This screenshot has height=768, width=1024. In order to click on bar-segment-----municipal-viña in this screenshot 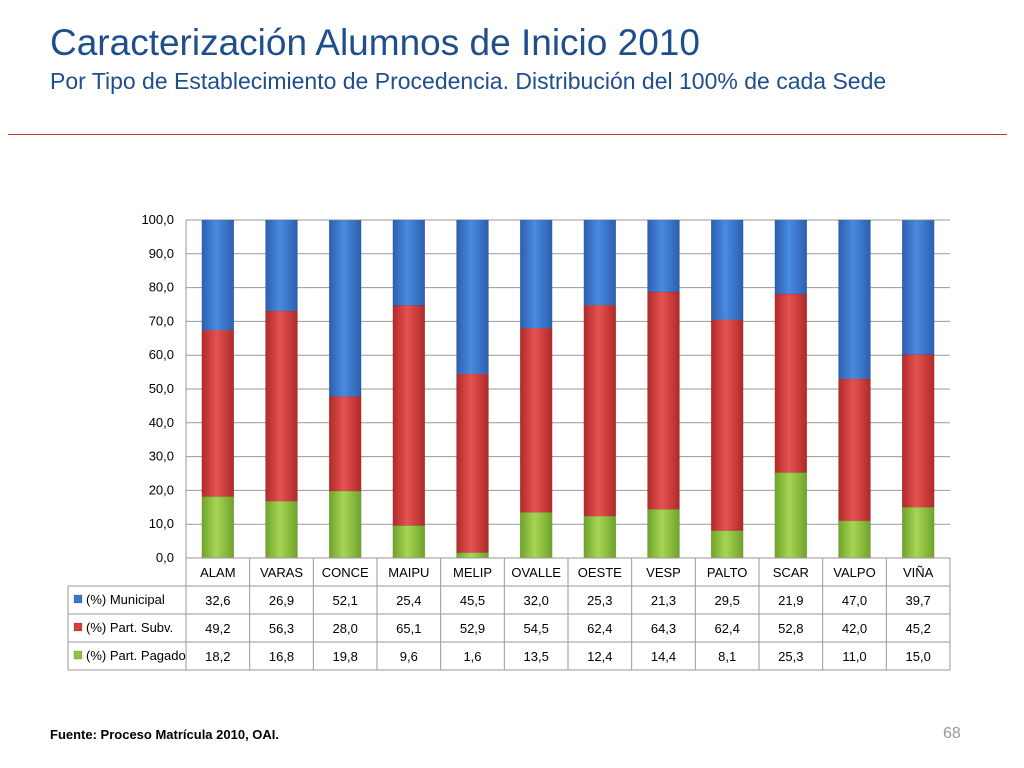, I will do `click(918, 287)`.